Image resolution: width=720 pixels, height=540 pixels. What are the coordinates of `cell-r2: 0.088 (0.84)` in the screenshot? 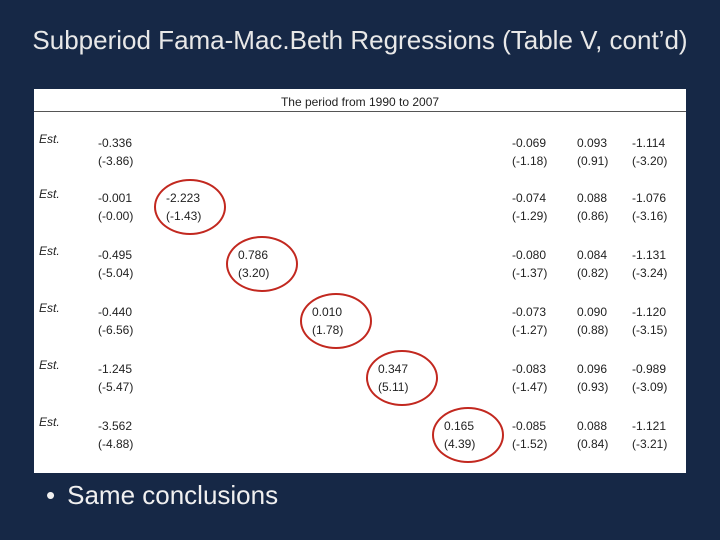 It's located at (592, 435).